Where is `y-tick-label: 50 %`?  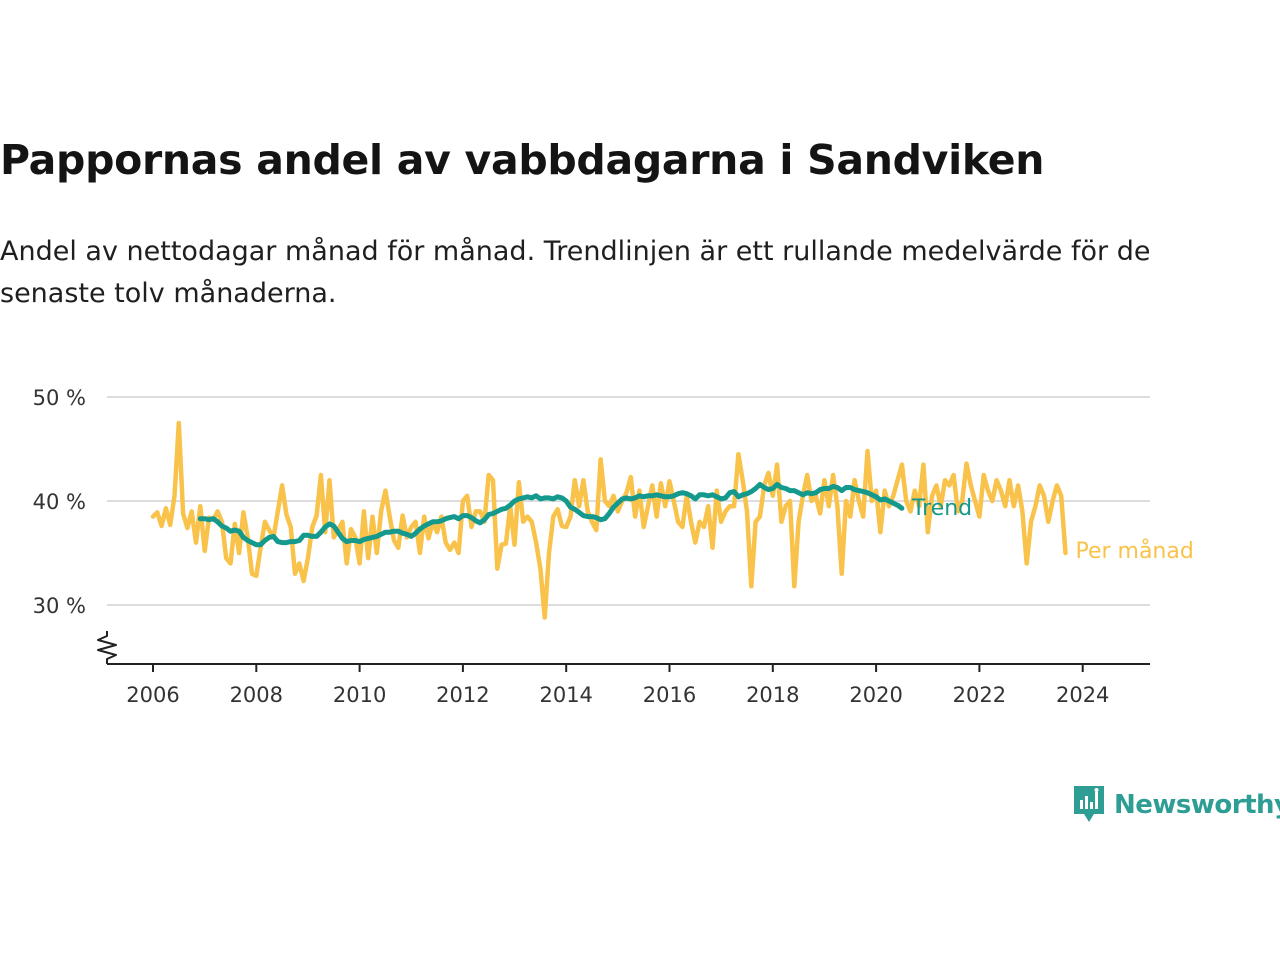 y-tick-label: 50 % is located at coordinates (59, 398).